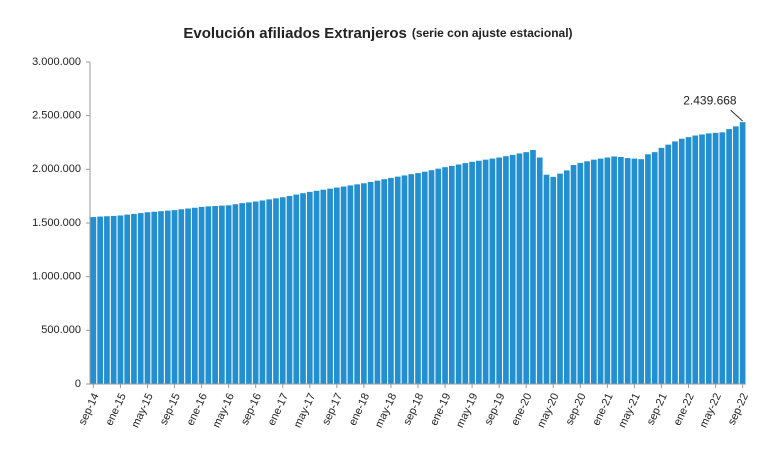 This screenshot has width=763, height=452. Describe the element at coordinates (278, 409) in the screenshot. I see `x-tick-label: ene-17` at that location.